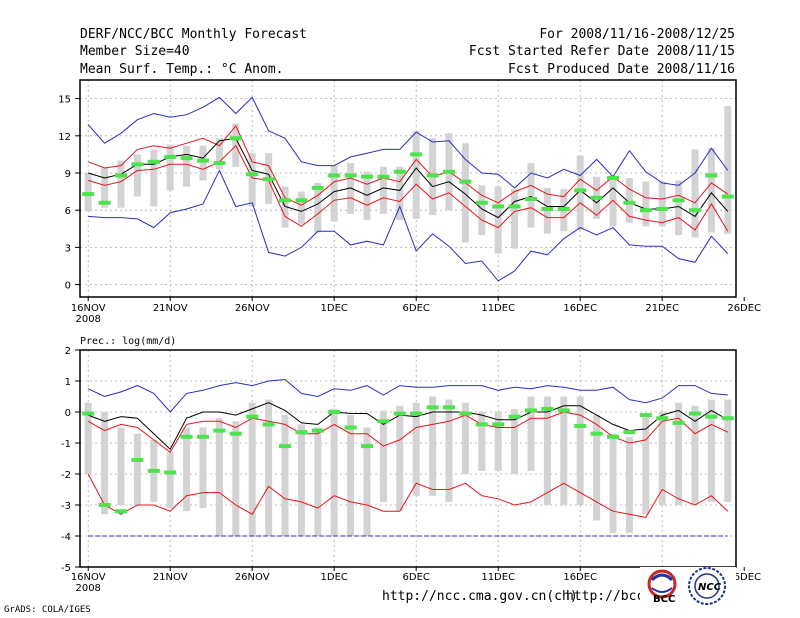 Image resolution: width=800 pixels, height=618 pixels. Describe the element at coordinates (744, 308) in the screenshot. I see `x-tick-label: 26DEC` at that location.